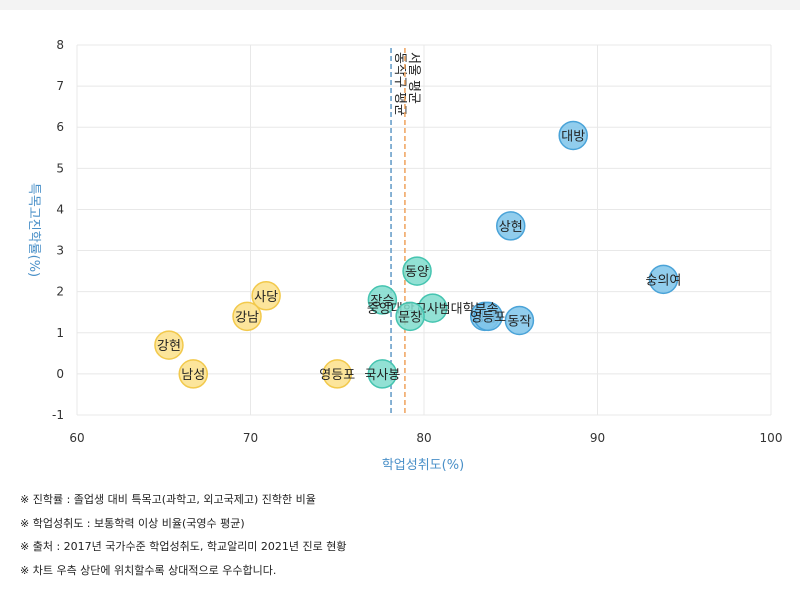  I want to click on data-point-label: 동양, so click(417, 272).